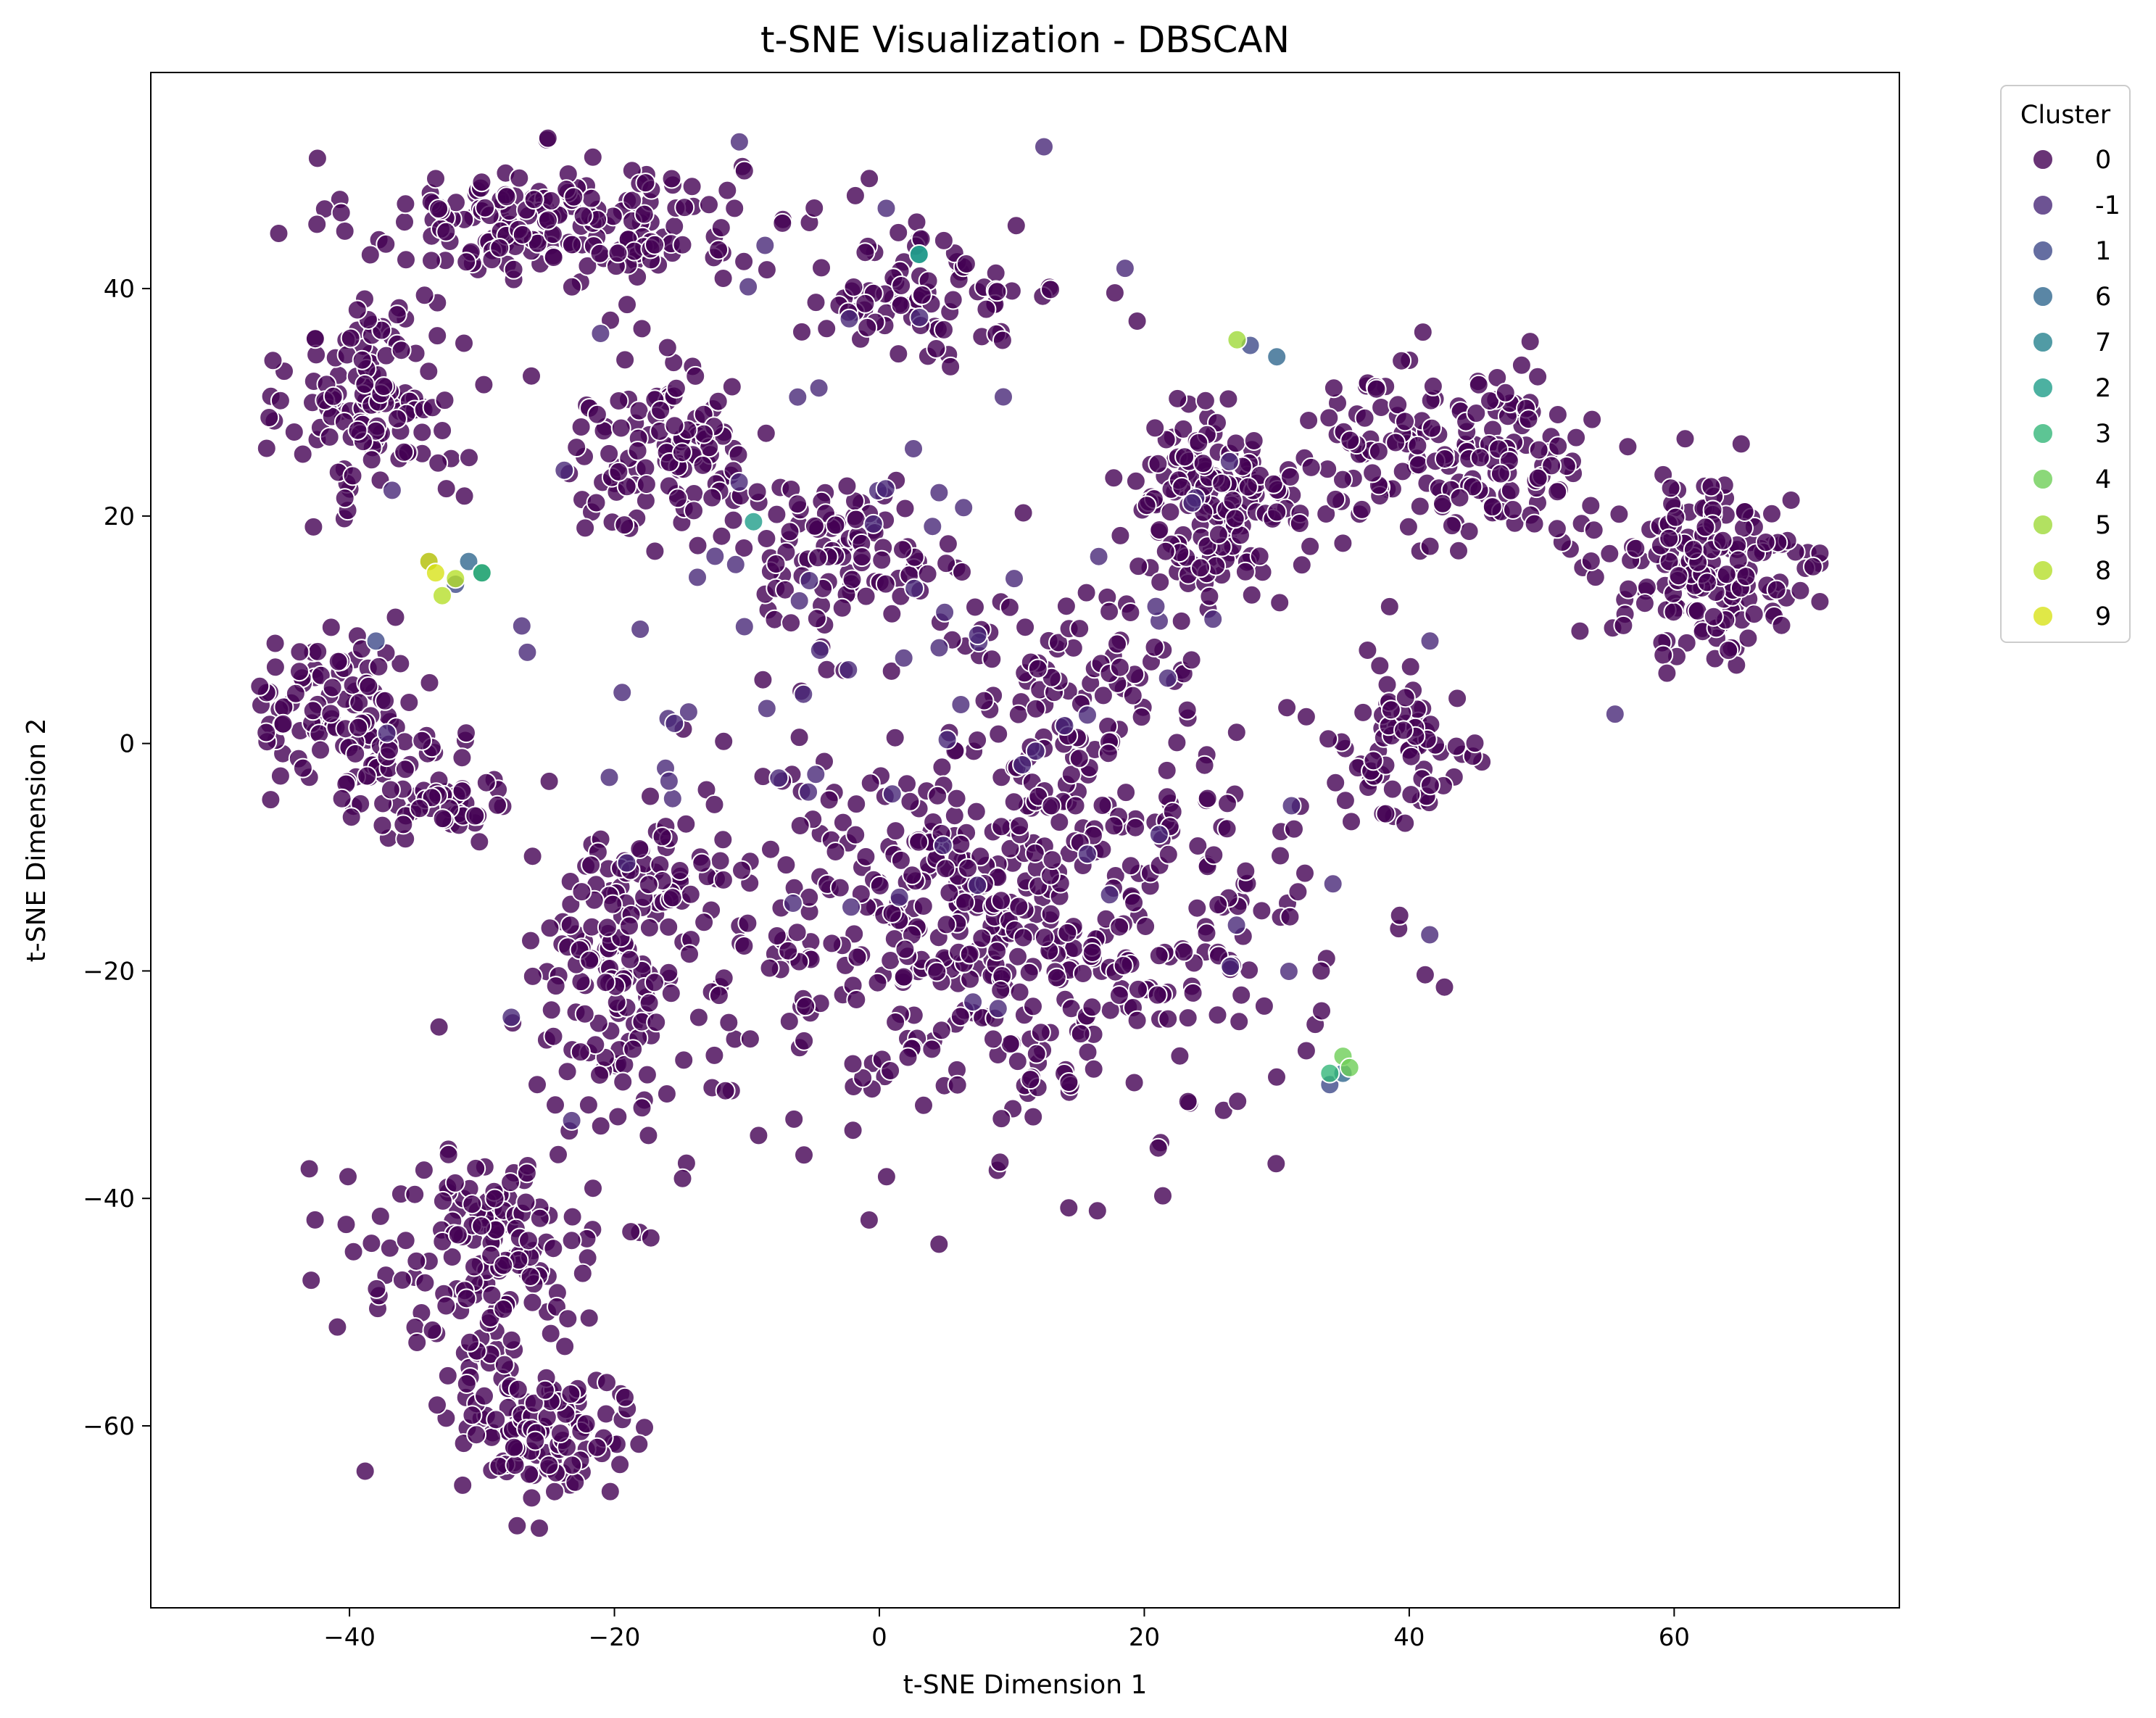  Describe the element at coordinates (36, 840) in the screenshot. I see `y-axis-label: t-SNE Dimension 2` at that location.